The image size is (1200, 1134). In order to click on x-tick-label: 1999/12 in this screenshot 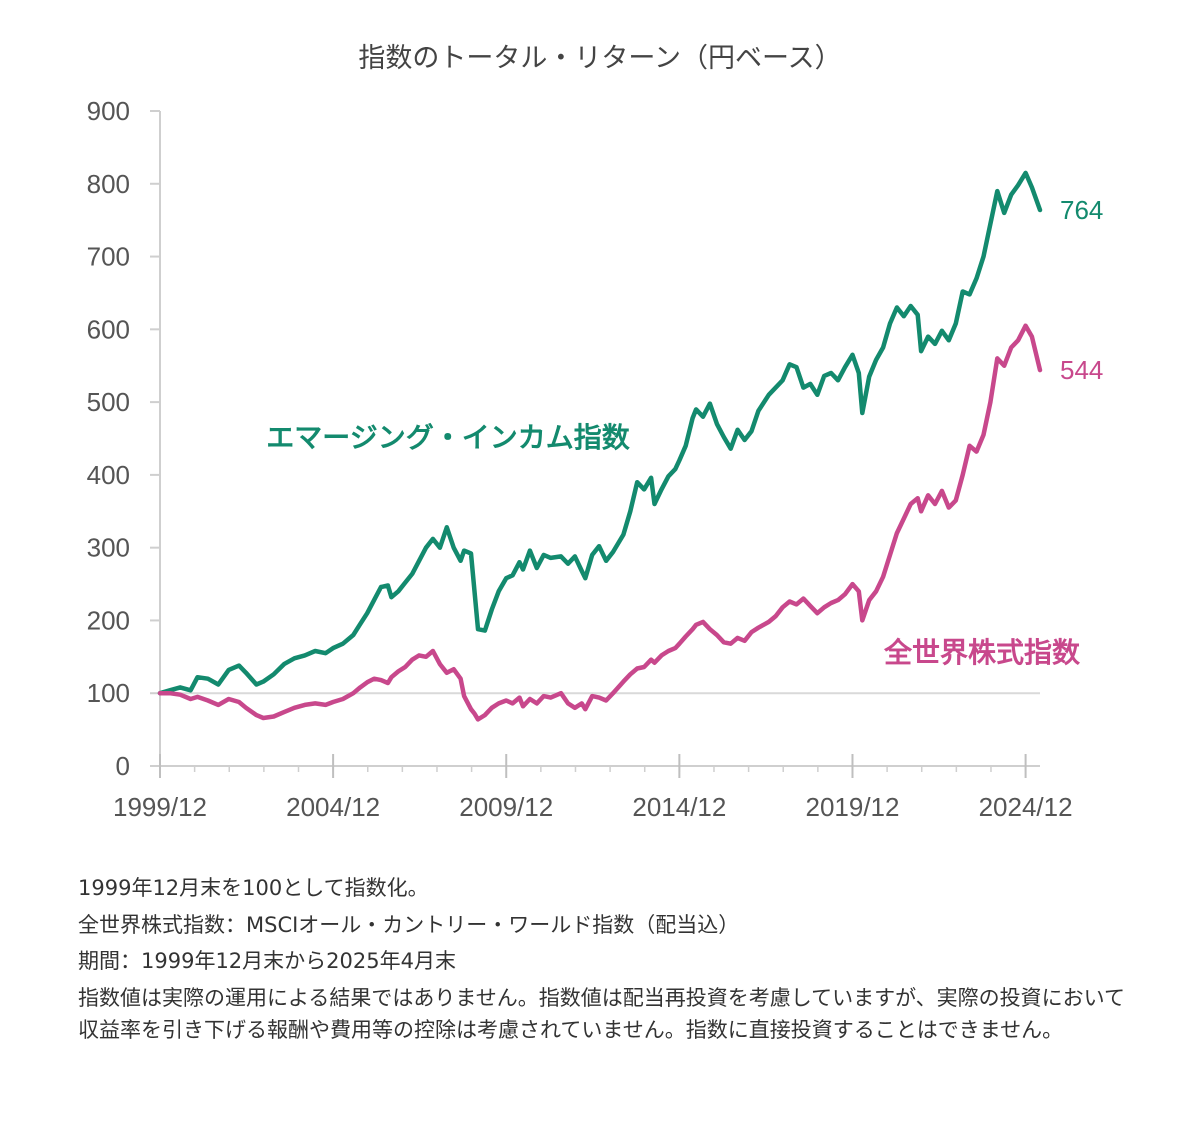, I will do `click(160, 807)`.